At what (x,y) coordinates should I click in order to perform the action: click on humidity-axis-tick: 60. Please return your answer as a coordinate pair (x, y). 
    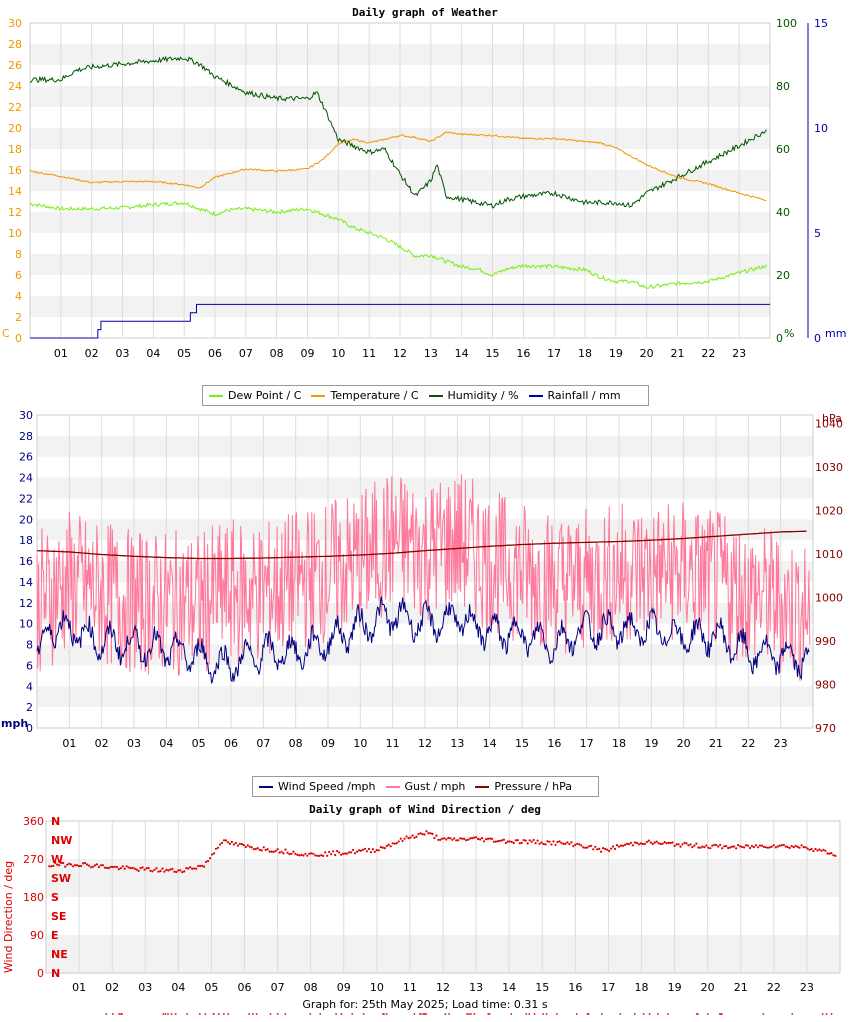
    Looking at the image, I should click on (783, 149).